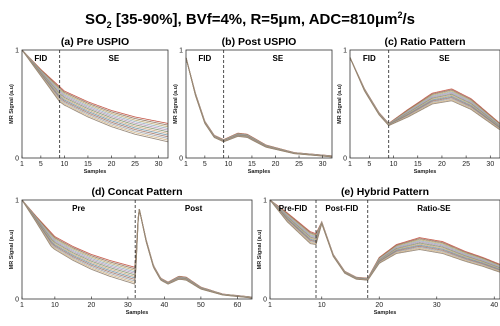  What do you see at coordinates (78, 208) in the screenshot?
I see `segment-label: Pre` at bounding box center [78, 208].